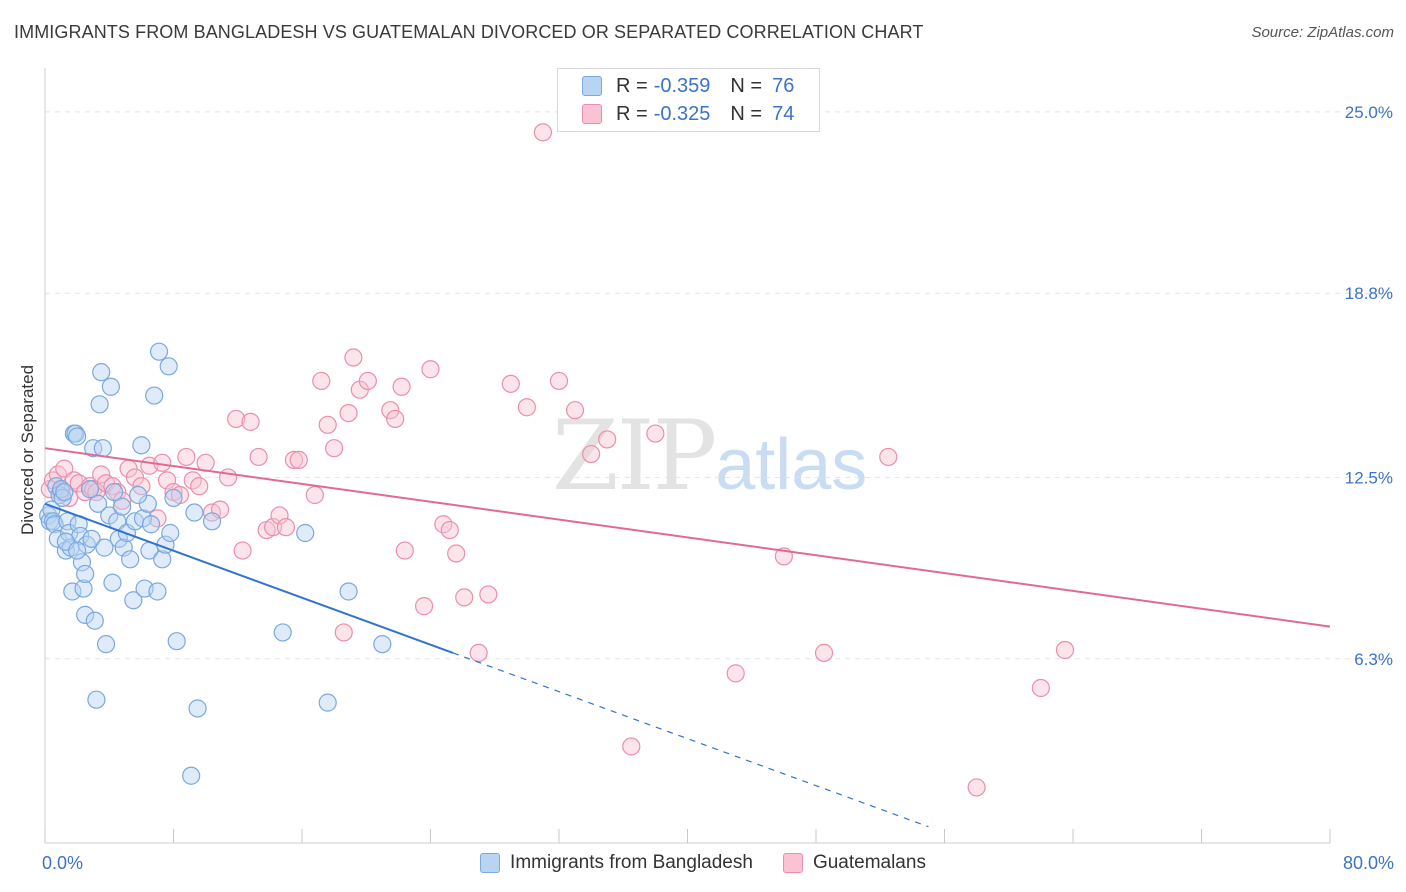 This screenshot has width=1406, height=892. What do you see at coordinates (783, 113) in the screenshot?
I see `n-value-guatemalans: 74` at bounding box center [783, 113].